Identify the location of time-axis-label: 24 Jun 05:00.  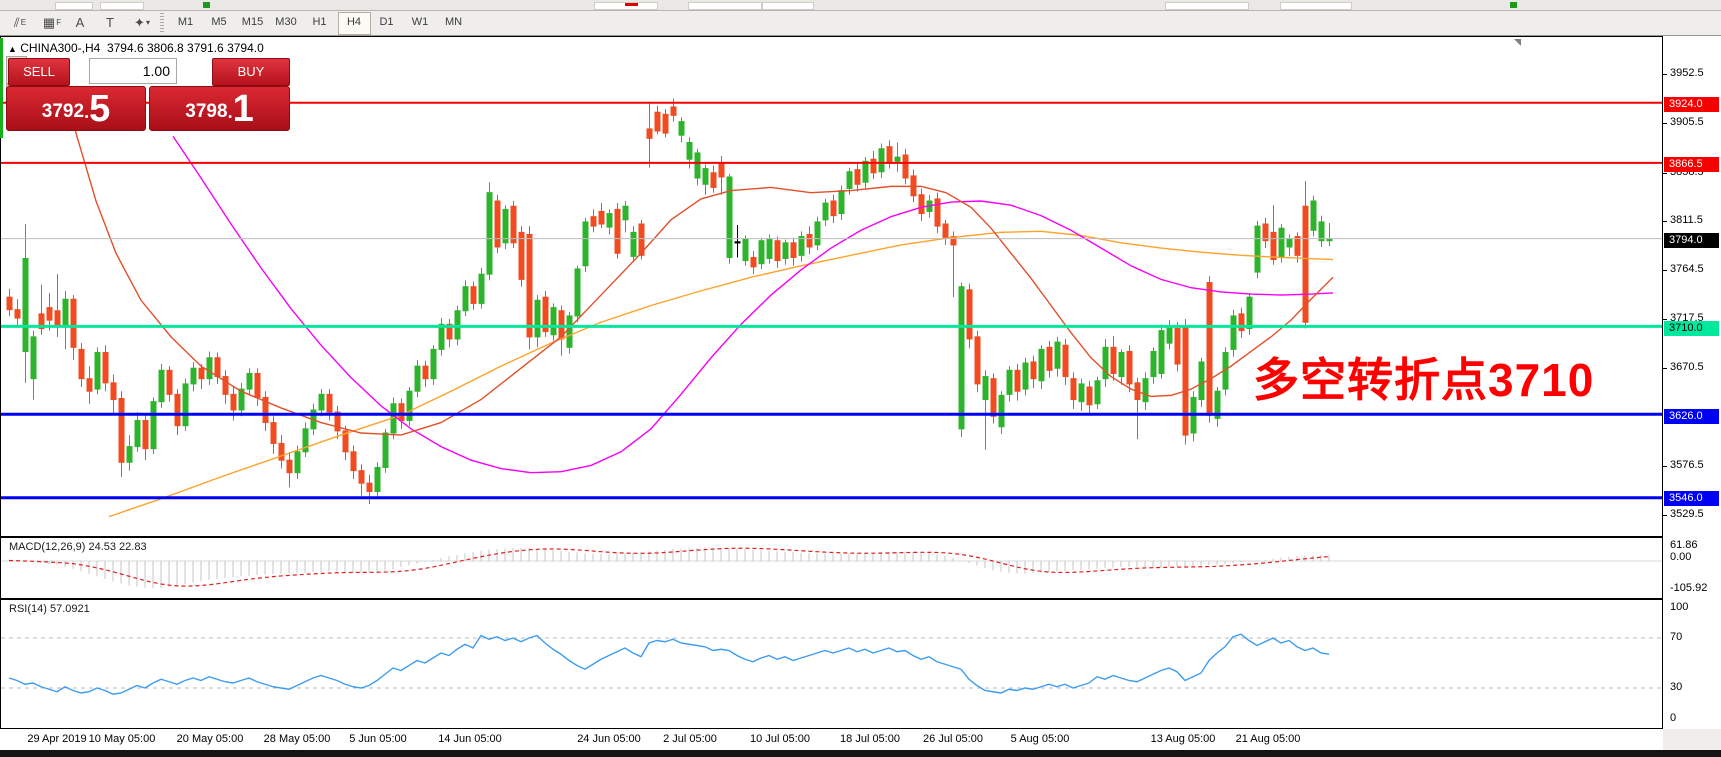
(609, 739).